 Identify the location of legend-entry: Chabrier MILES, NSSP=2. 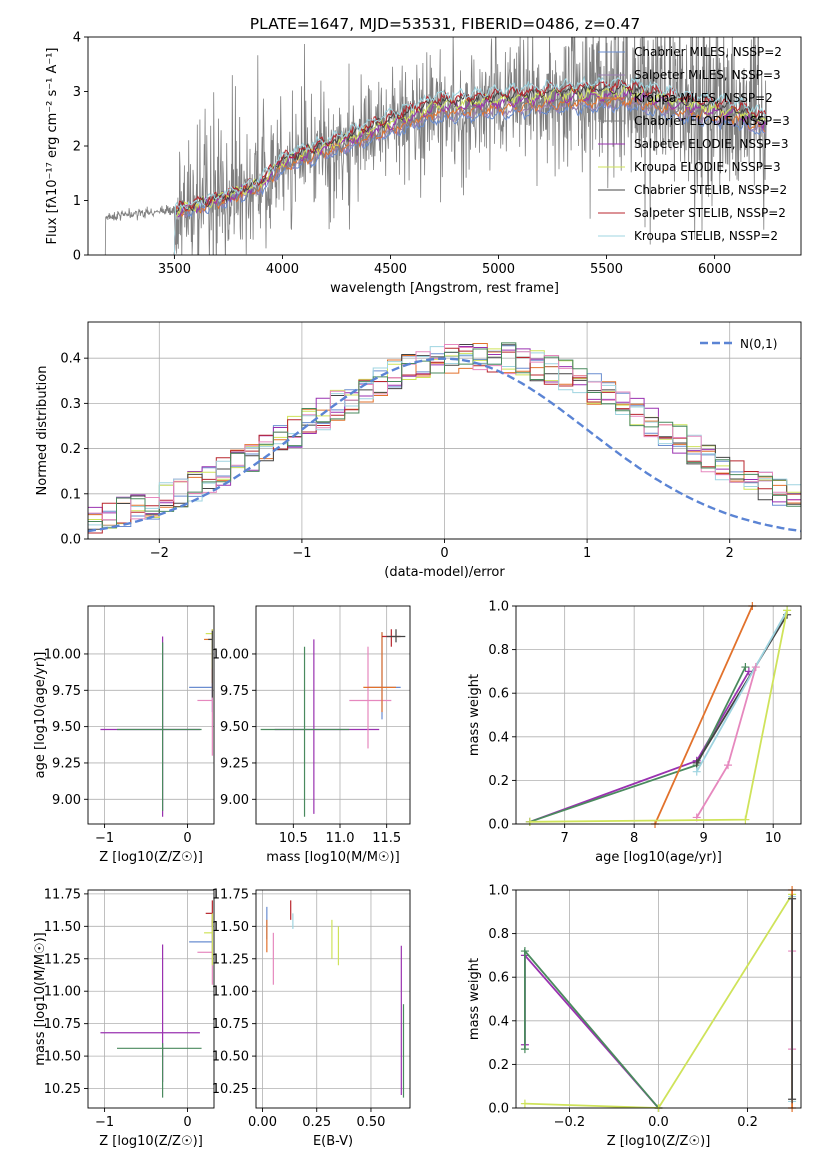
(708, 52).